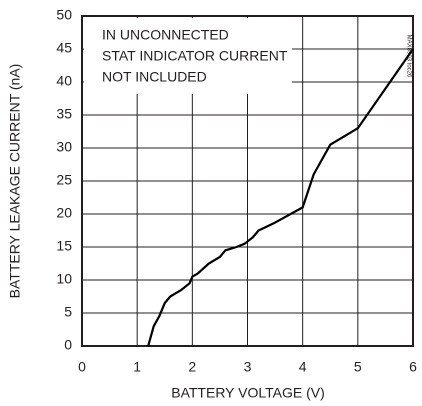 This screenshot has height=406, width=422. What do you see at coordinates (192, 367) in the screenshot?
I see `x-tick-label: 2` at bounding box center [192, 367].